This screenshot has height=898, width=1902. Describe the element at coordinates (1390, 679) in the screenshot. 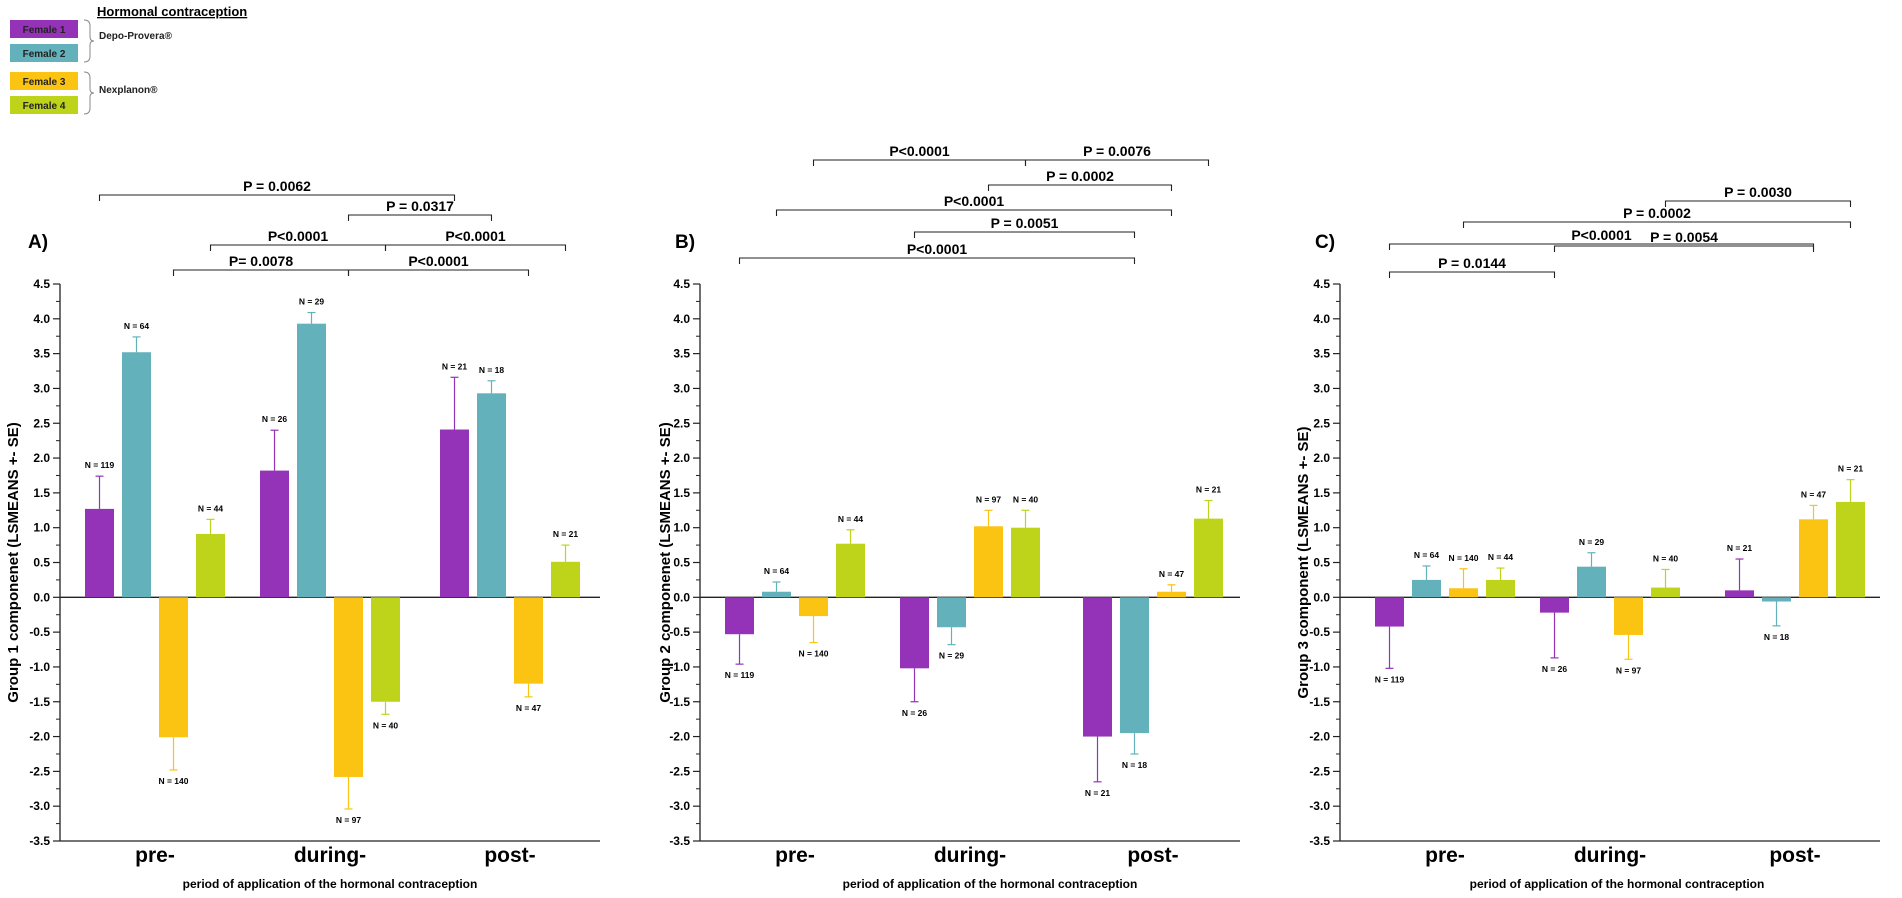

I see `n-label: N = 119` at that location.